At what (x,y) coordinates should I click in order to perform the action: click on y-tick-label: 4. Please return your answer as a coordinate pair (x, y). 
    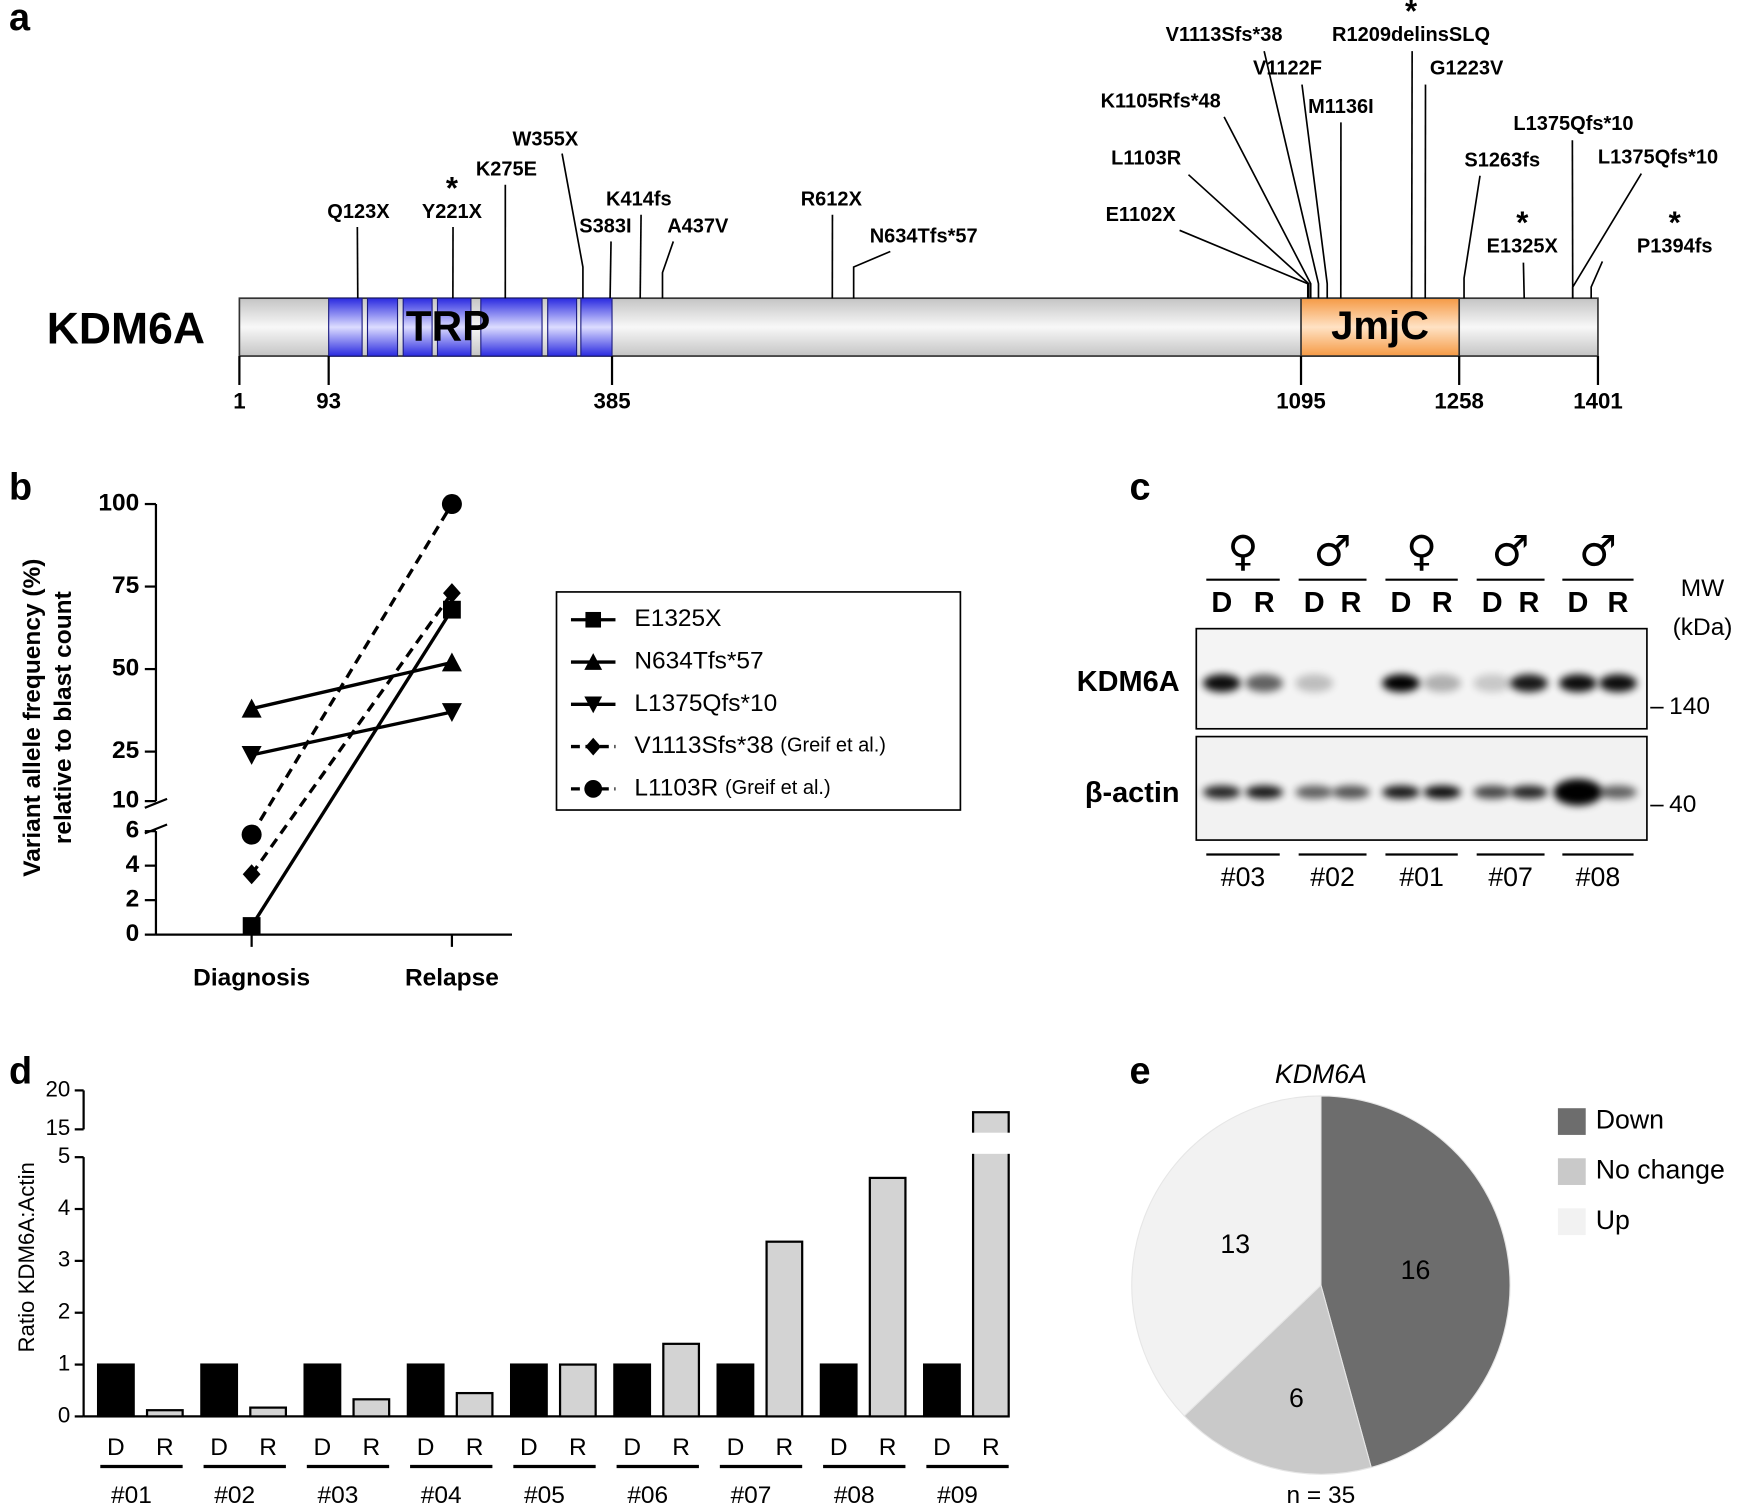
    Looking at the image, I should click on (133, 864).